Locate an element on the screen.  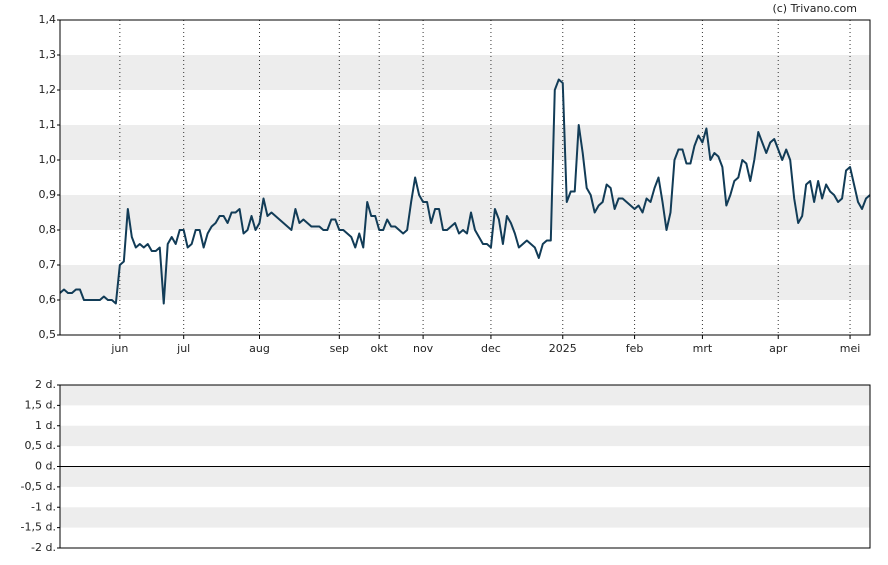
x-tick-label: jul is located at coordinates (183, 348).